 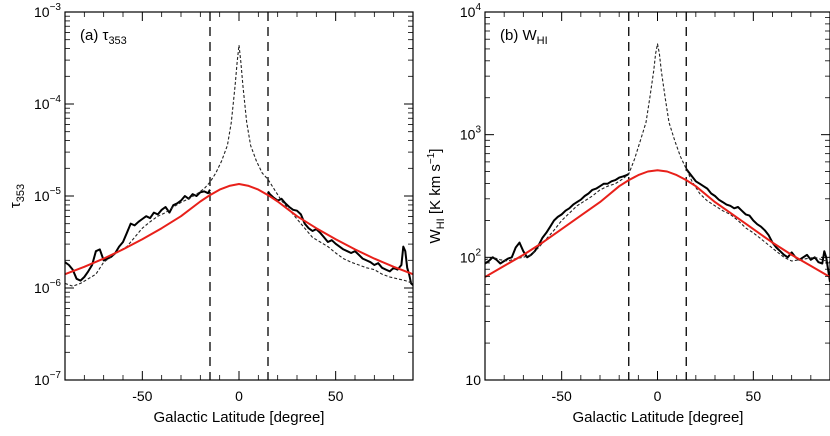 What do you see at coordinates (471, 134) in the screenshot?
I see `y-tick-label: 10³` at bounding box center [471, 134].